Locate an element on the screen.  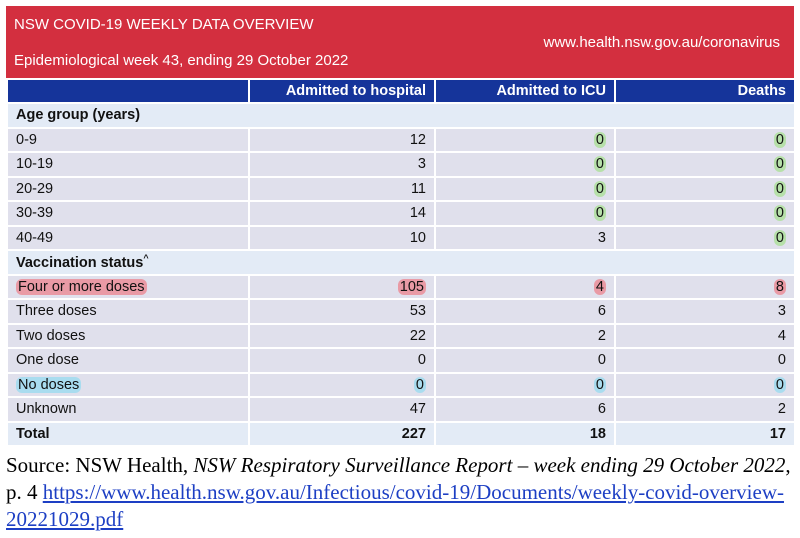
cell-hospital: 47 is located at coordinates (342, 409).